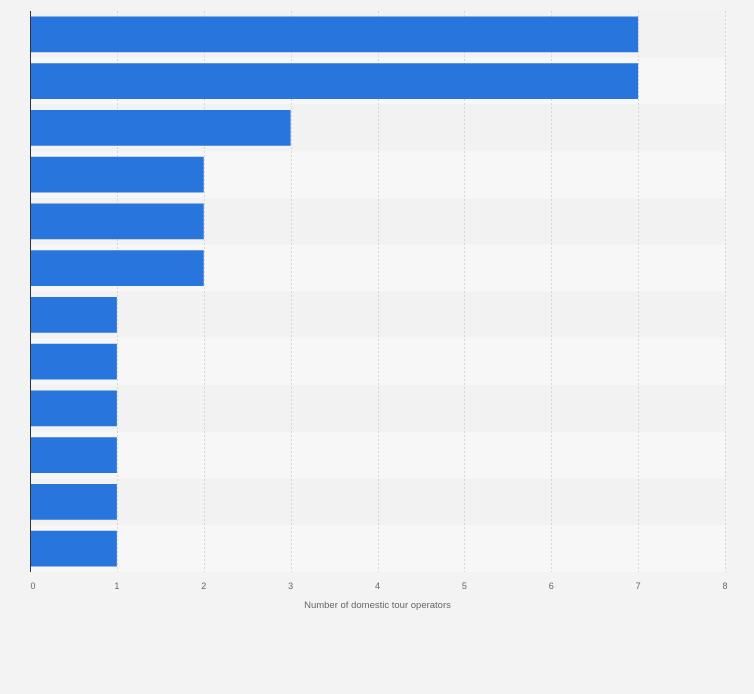 The width and height of the screenshot is (754, 694). I want to click on x-tick-label: 1, so click(116, 586).